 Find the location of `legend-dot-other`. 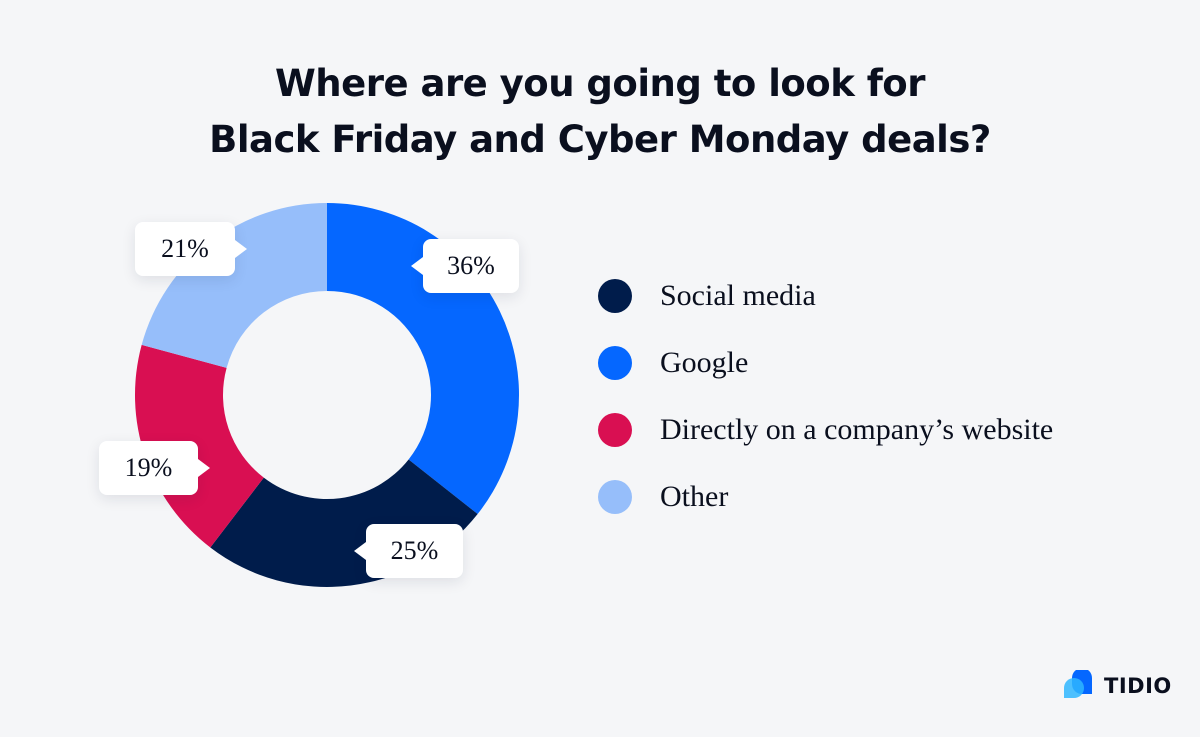

legend-dot-other is located at coordinates (615, 496).